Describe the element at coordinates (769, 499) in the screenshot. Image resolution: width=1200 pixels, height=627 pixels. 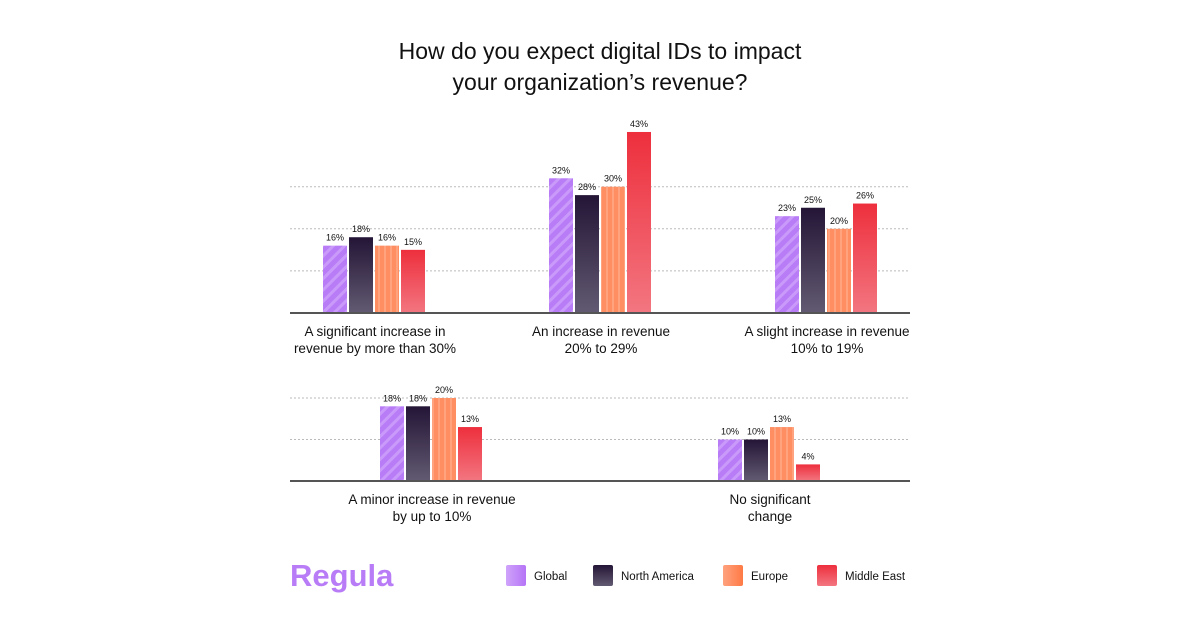
I see `category-label: No significant` at that location.